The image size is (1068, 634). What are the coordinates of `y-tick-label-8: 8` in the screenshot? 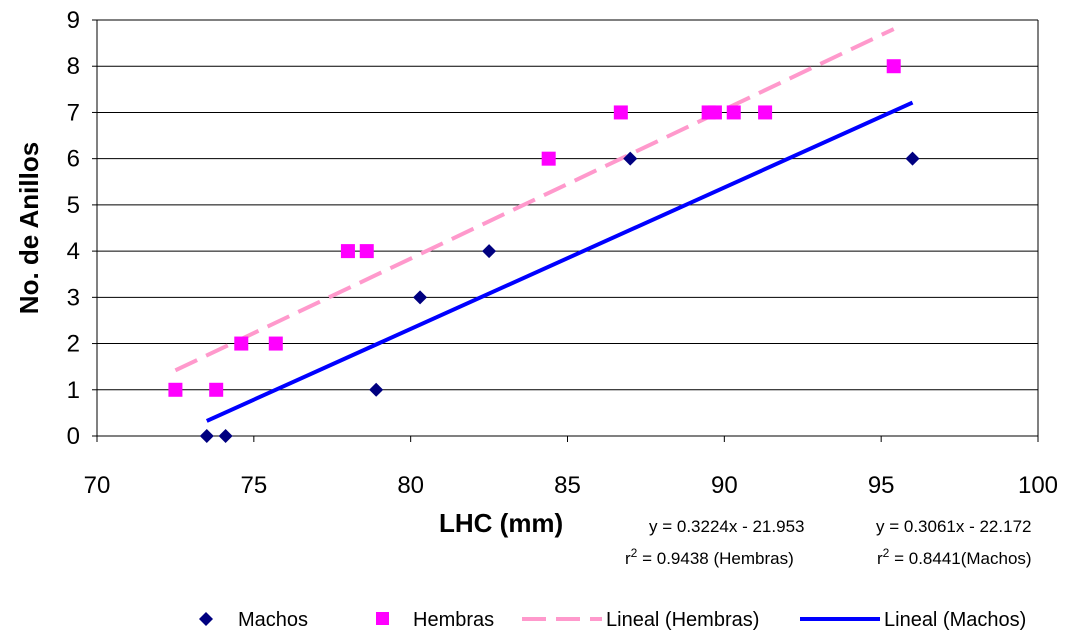 It's located at (73, 66).